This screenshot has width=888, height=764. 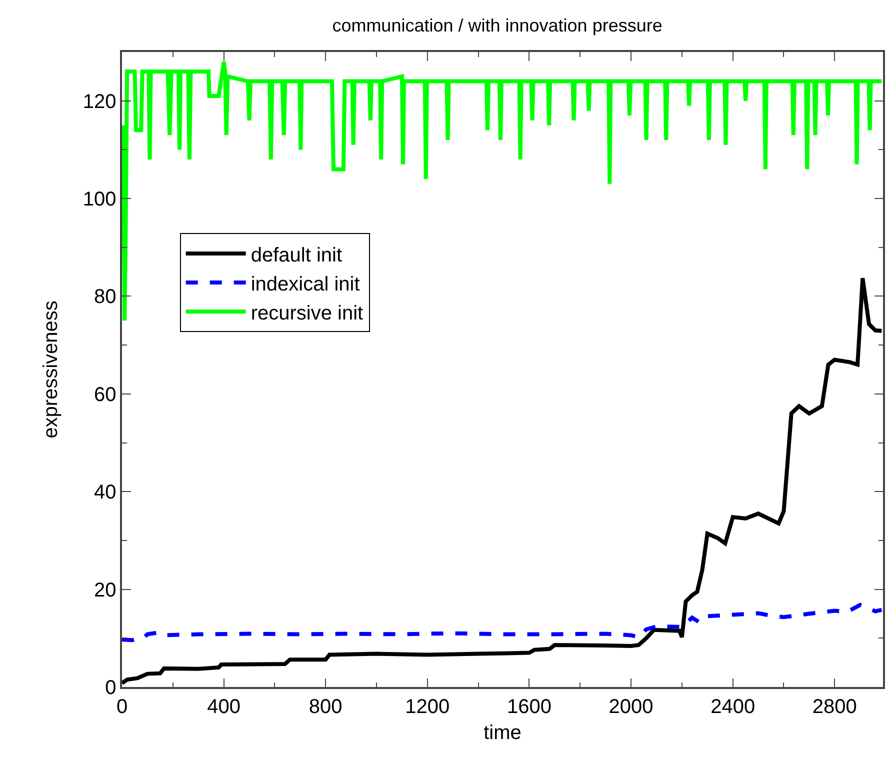 I want to click on x-tick-label: 2000, so click(x=631, y=707).